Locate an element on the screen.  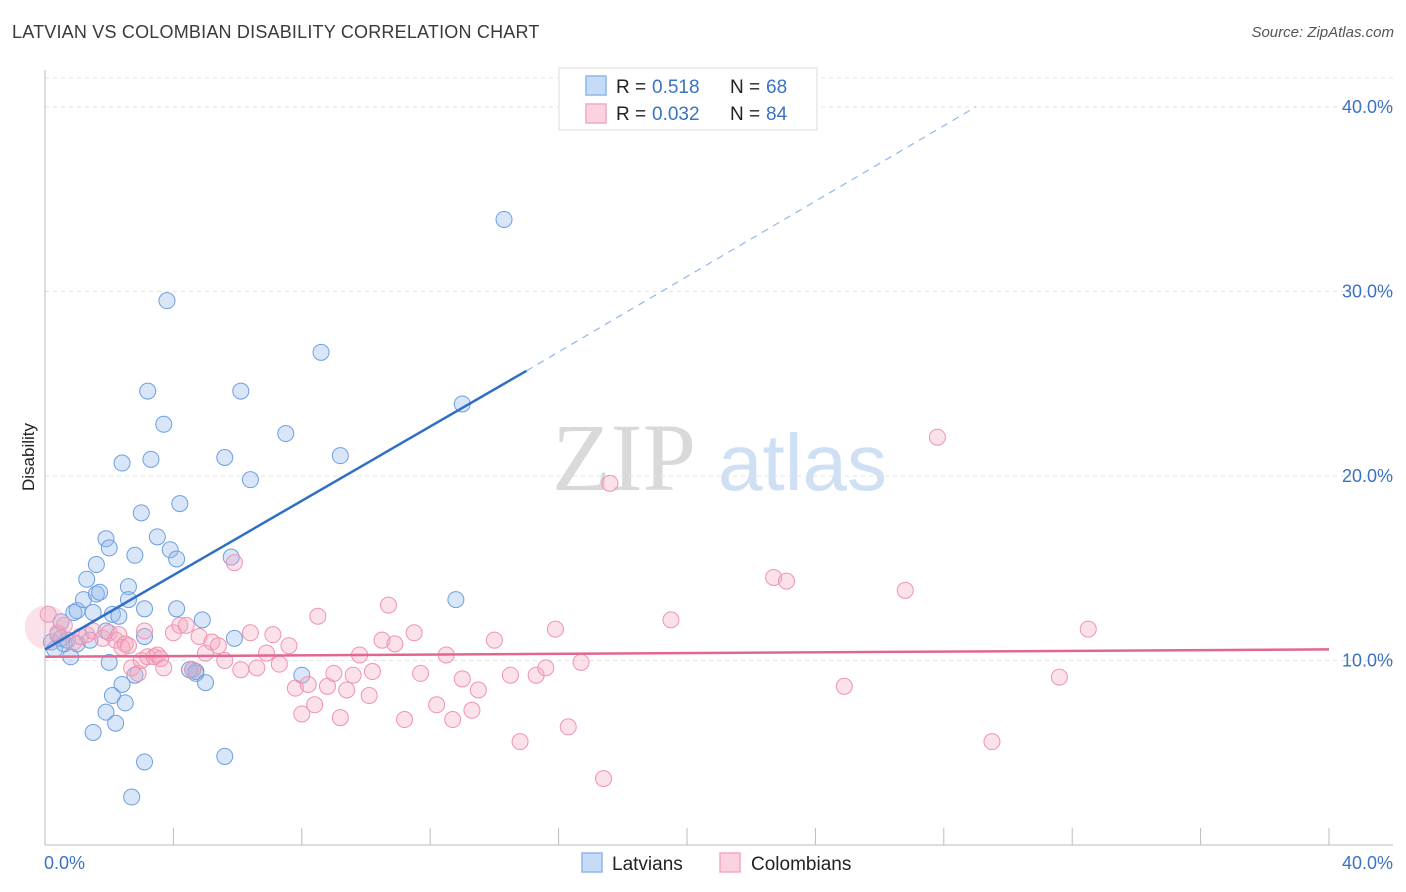
watermark-zip: ZIP is located at coordinates (624, 457).